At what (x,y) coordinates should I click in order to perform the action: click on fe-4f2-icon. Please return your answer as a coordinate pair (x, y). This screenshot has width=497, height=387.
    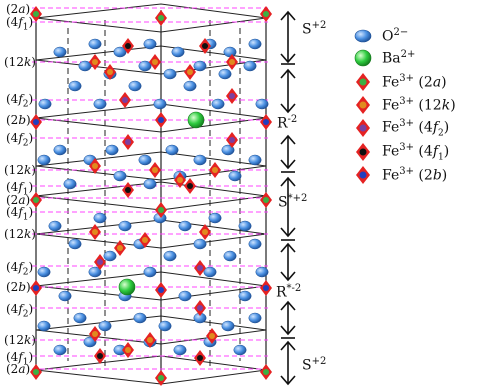
    Looking at the image, I should click on (363, 128).